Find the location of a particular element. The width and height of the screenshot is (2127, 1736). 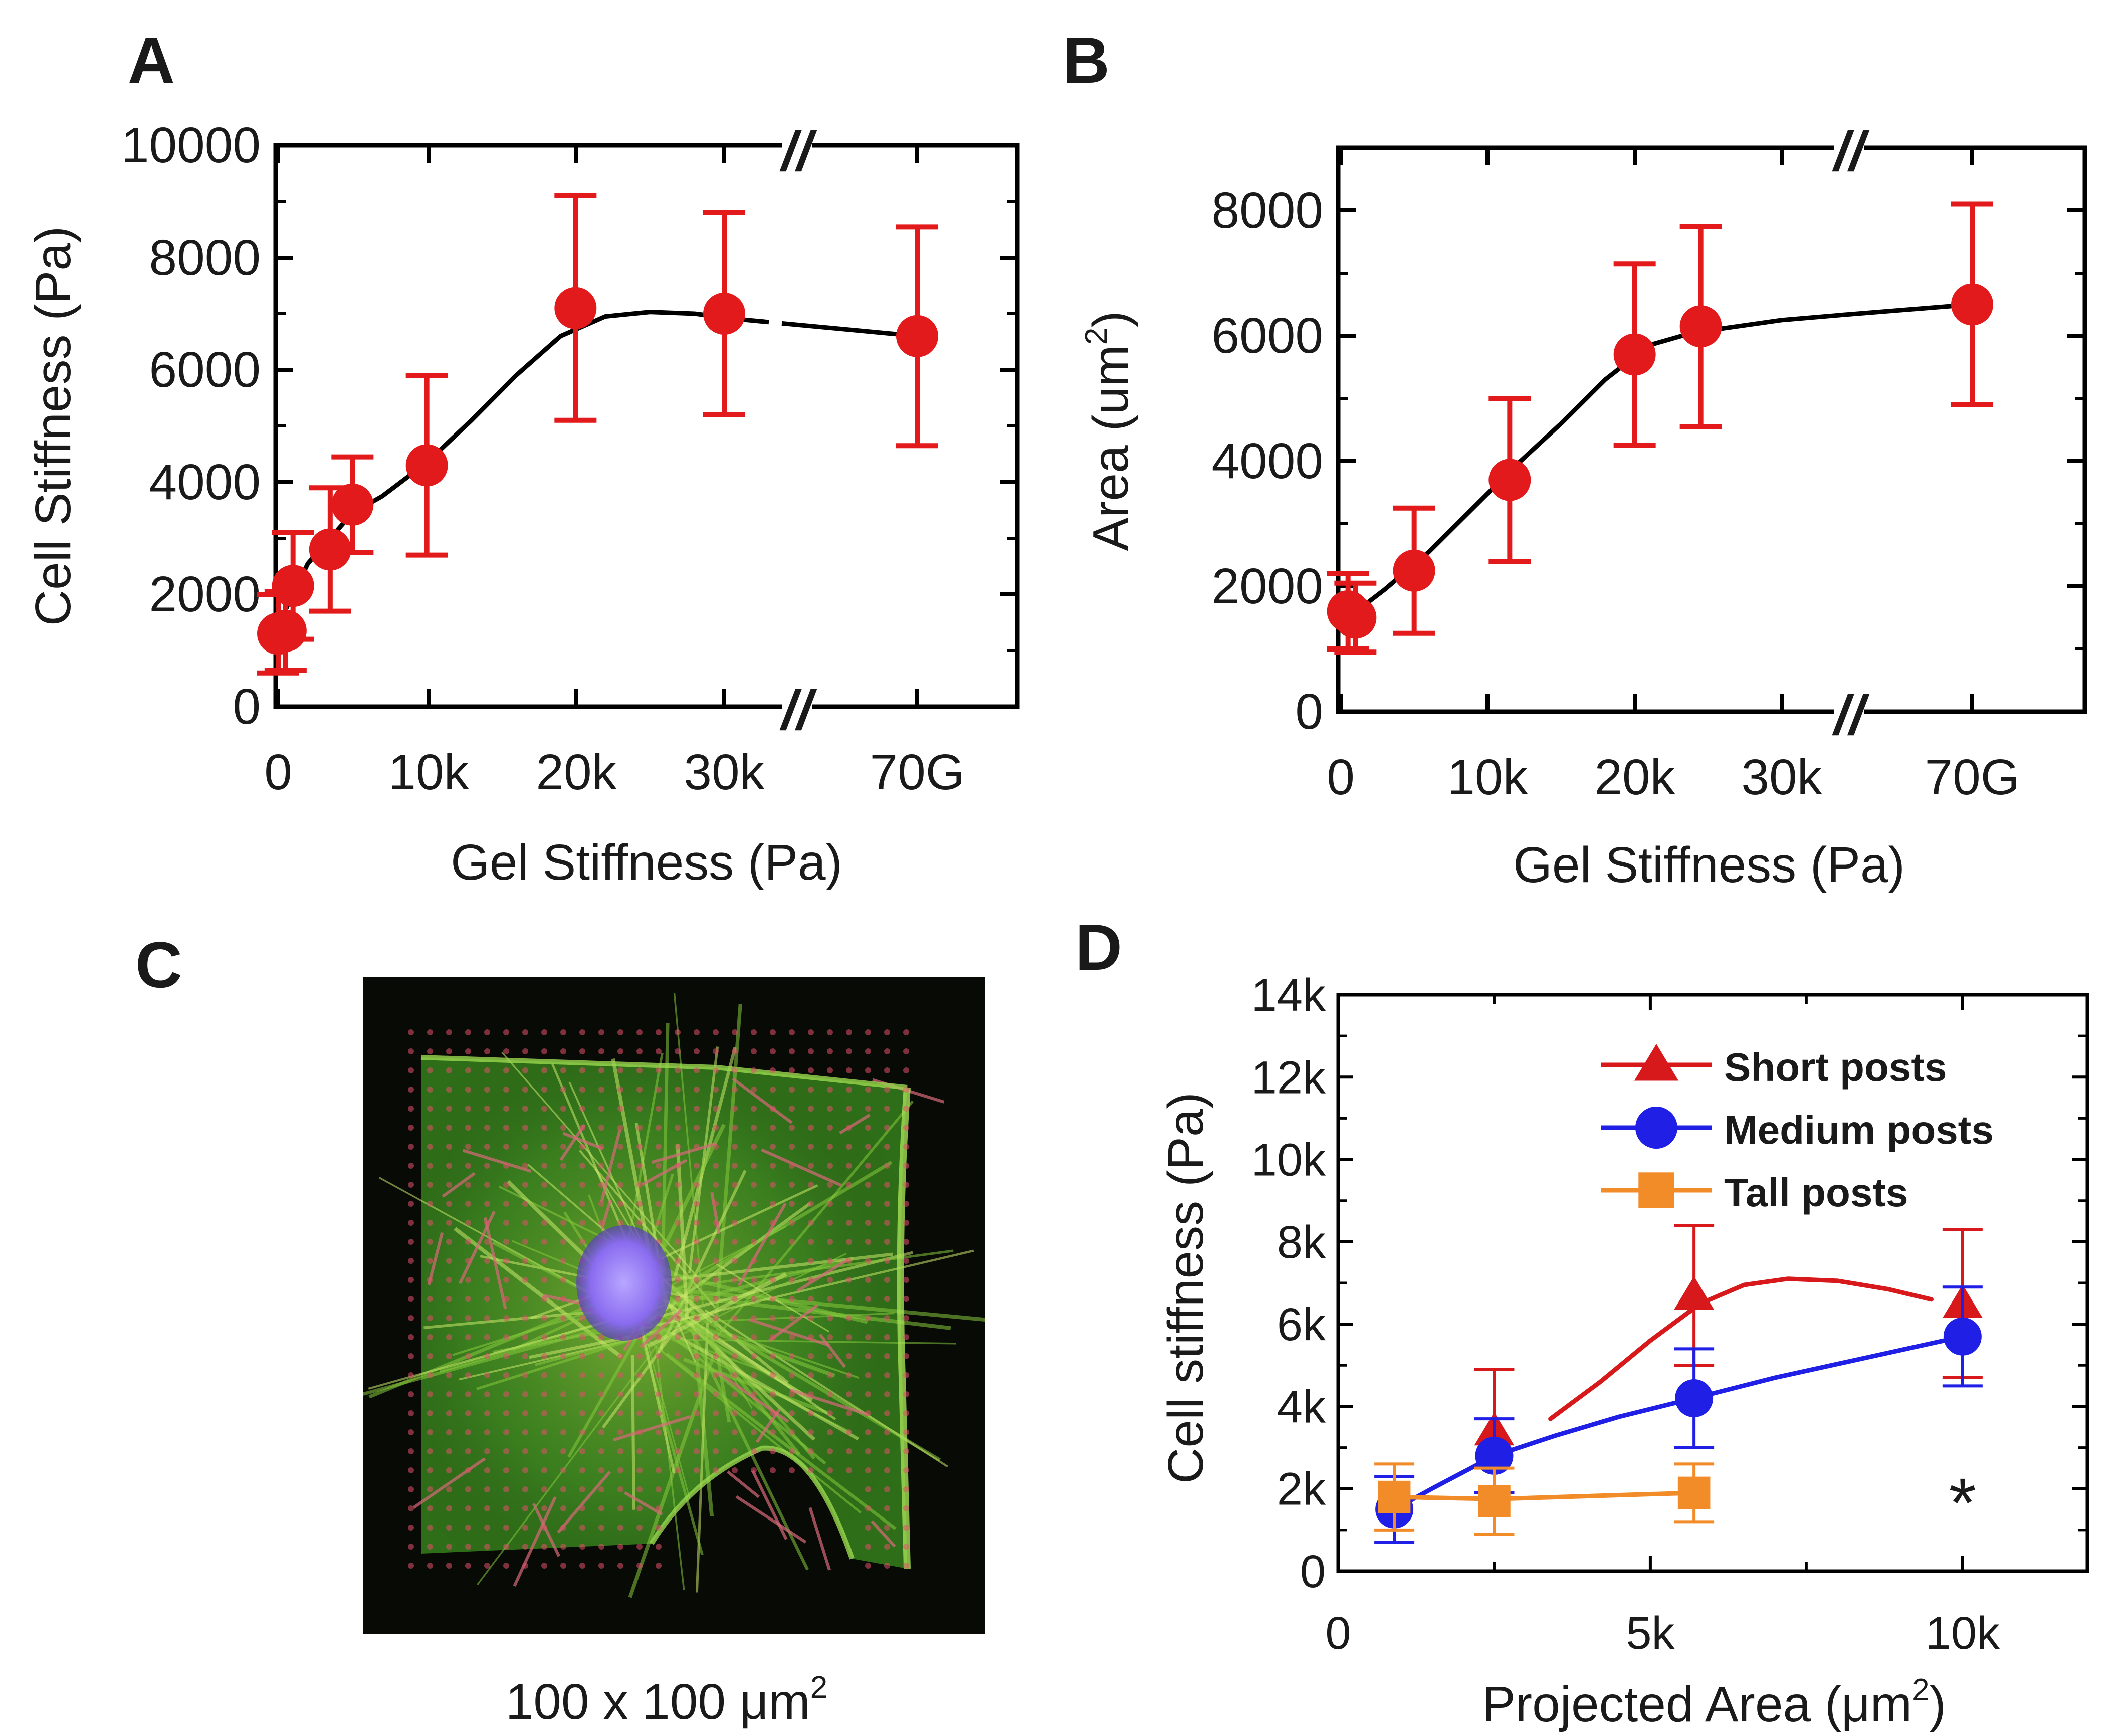

panel-d-x-axis-label-sup: 2 is located at coordinates (1920, 1690).